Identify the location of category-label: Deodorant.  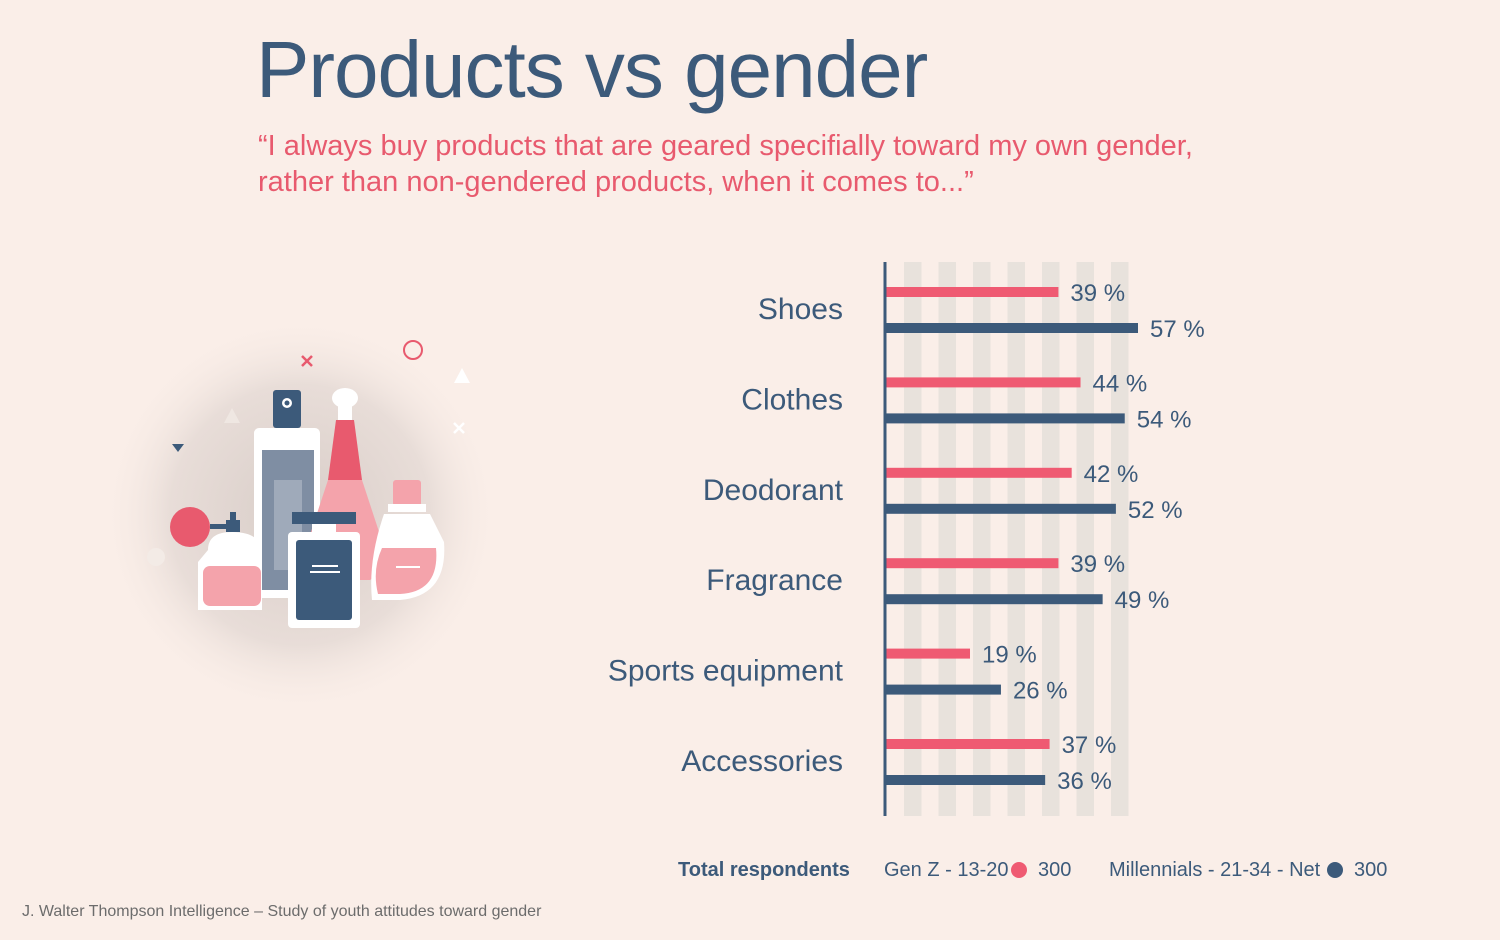
(773, 490).